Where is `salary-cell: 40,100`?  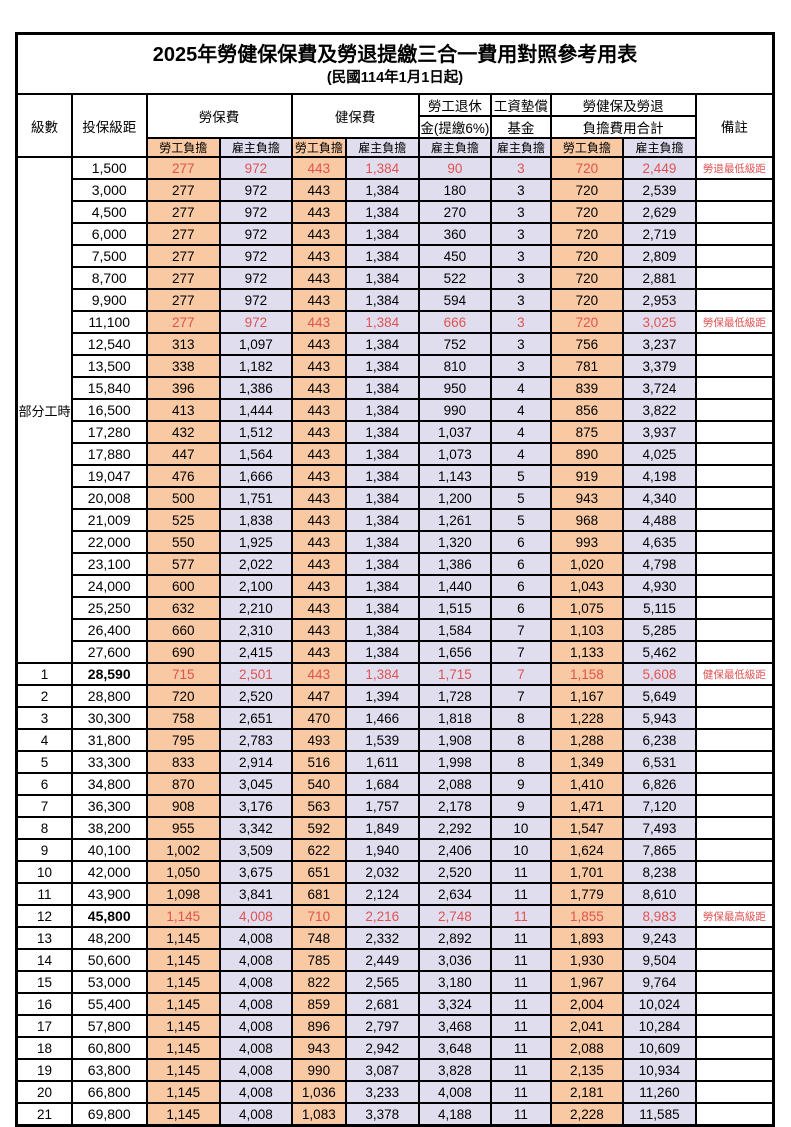 salary-cell: 40,100 is located at coordinates (109, 850).